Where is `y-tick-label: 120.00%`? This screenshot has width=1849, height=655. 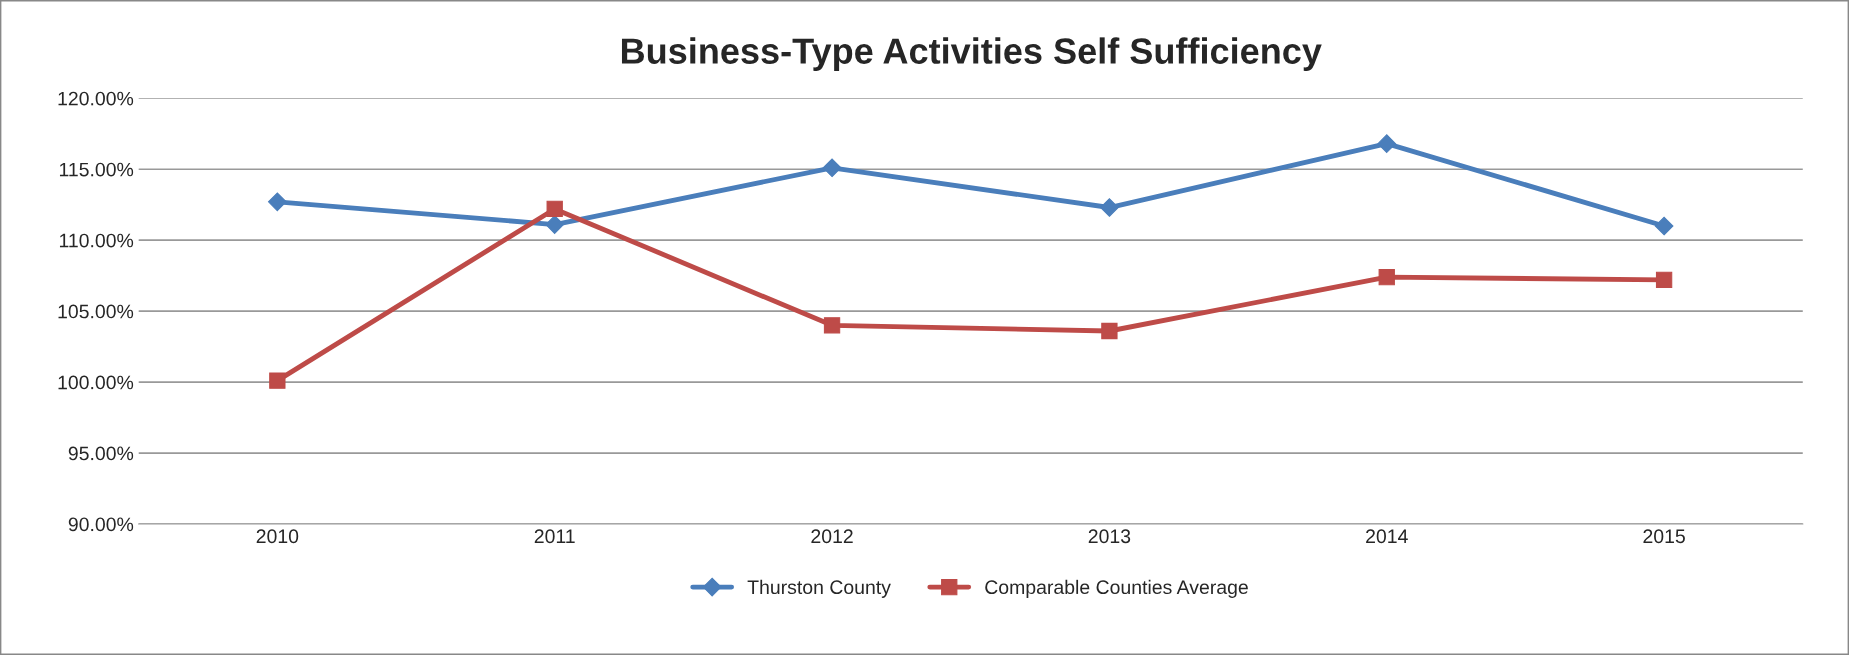 y-tick-label: 120.00% is located at coordinates (96, 98).